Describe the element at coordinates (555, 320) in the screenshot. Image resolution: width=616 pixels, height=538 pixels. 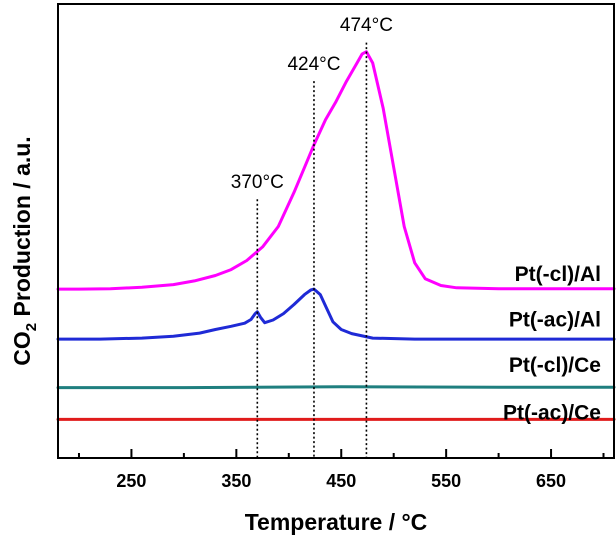
I see `series-label-pt-ac-al: Pt(-ac)/Al` at that location.